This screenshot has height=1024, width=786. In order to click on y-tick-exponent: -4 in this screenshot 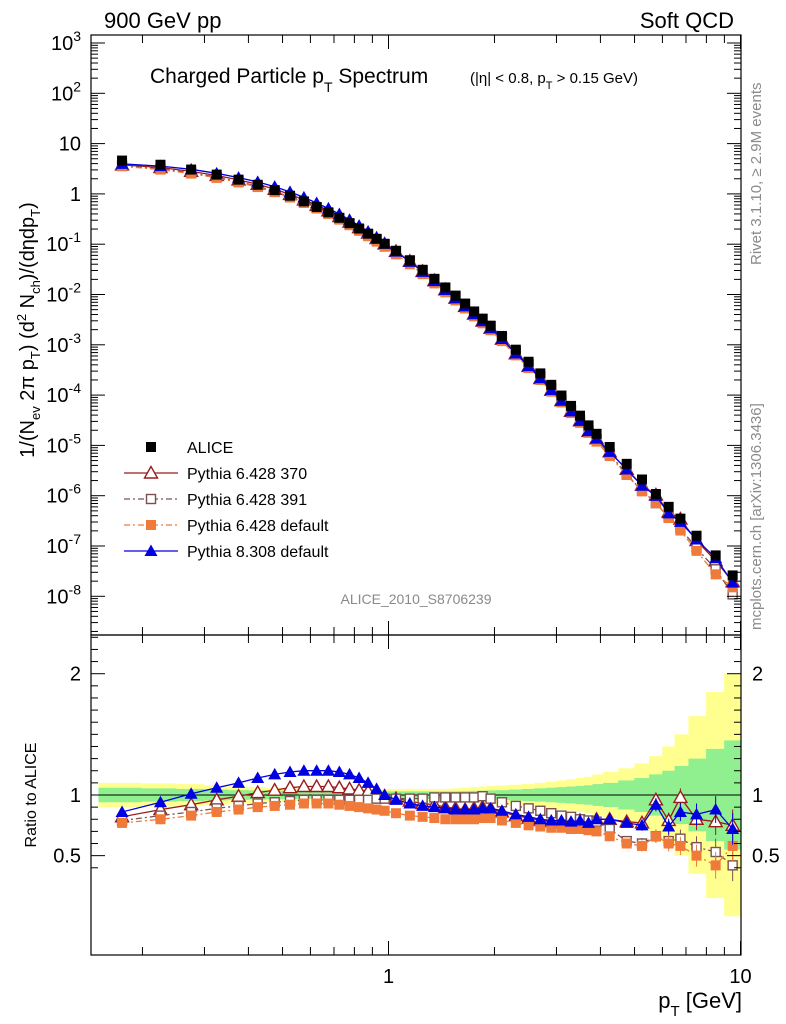, I will do `click(75, 388)`.